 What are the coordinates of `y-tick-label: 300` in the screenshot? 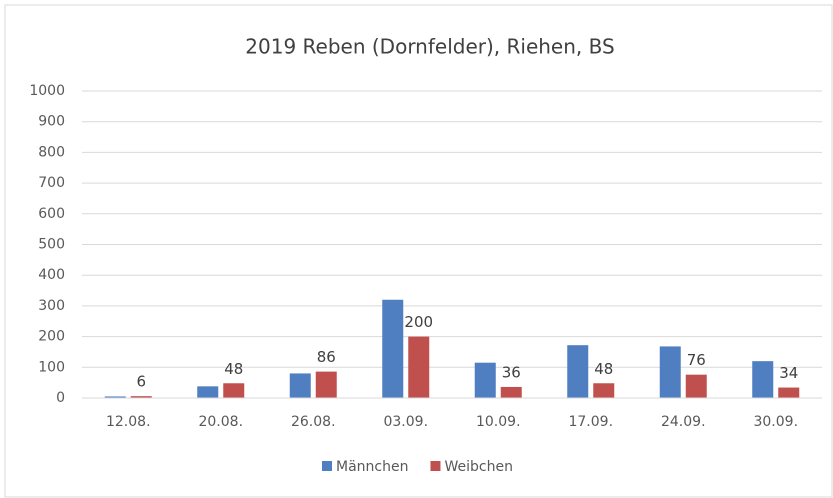 It's located at (51, 306).